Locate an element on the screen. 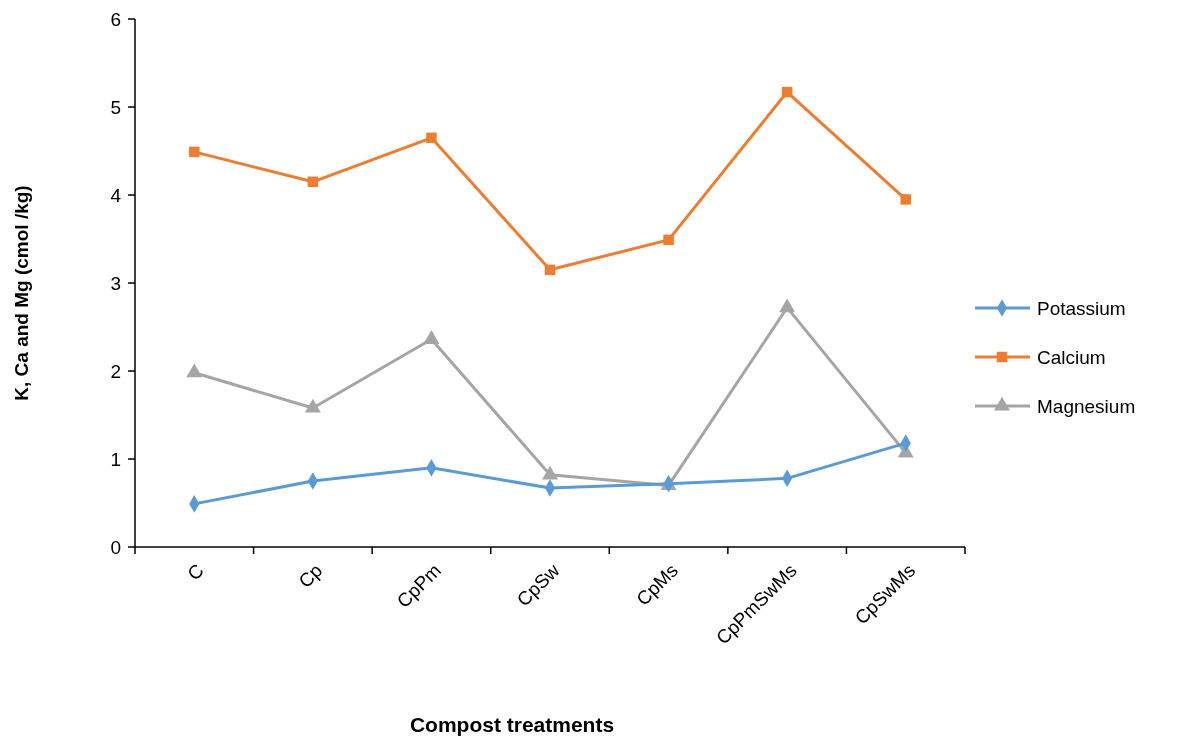 The height and width of the screenshot is (742, 1177). y-tick-label: 2 is located at coordinates (115, 371).